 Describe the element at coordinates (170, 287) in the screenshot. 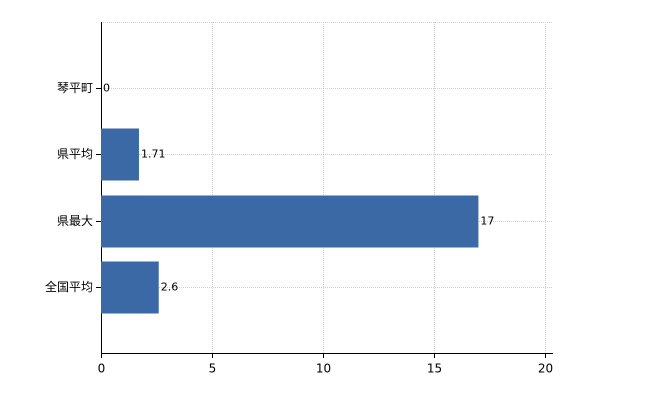

I see `value-label: 2.6` at that location.